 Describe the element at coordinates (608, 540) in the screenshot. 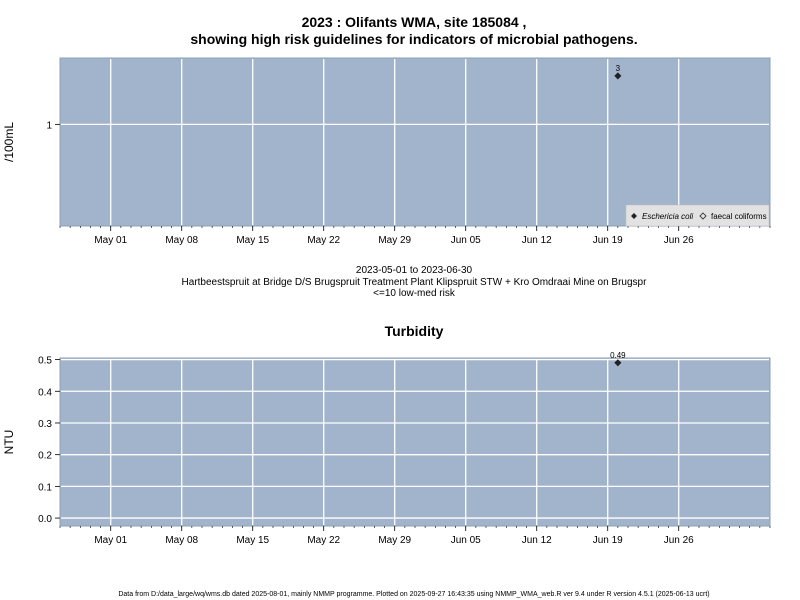

I see `chart2-x-tick-label: Jun 19` at that location.